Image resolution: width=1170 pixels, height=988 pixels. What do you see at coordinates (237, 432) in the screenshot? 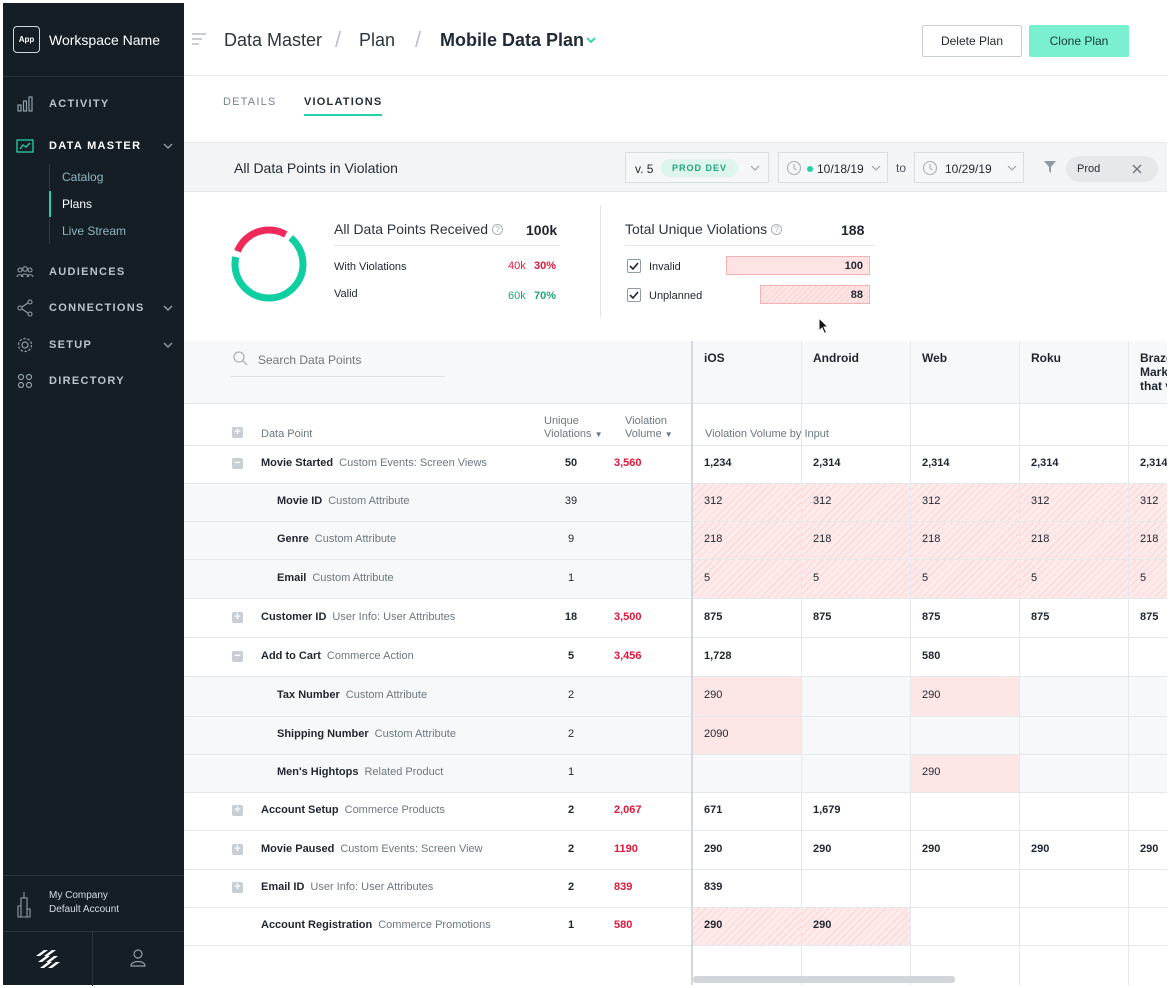
I see `expand-all-icon: +` at bounding box center [237, 432].